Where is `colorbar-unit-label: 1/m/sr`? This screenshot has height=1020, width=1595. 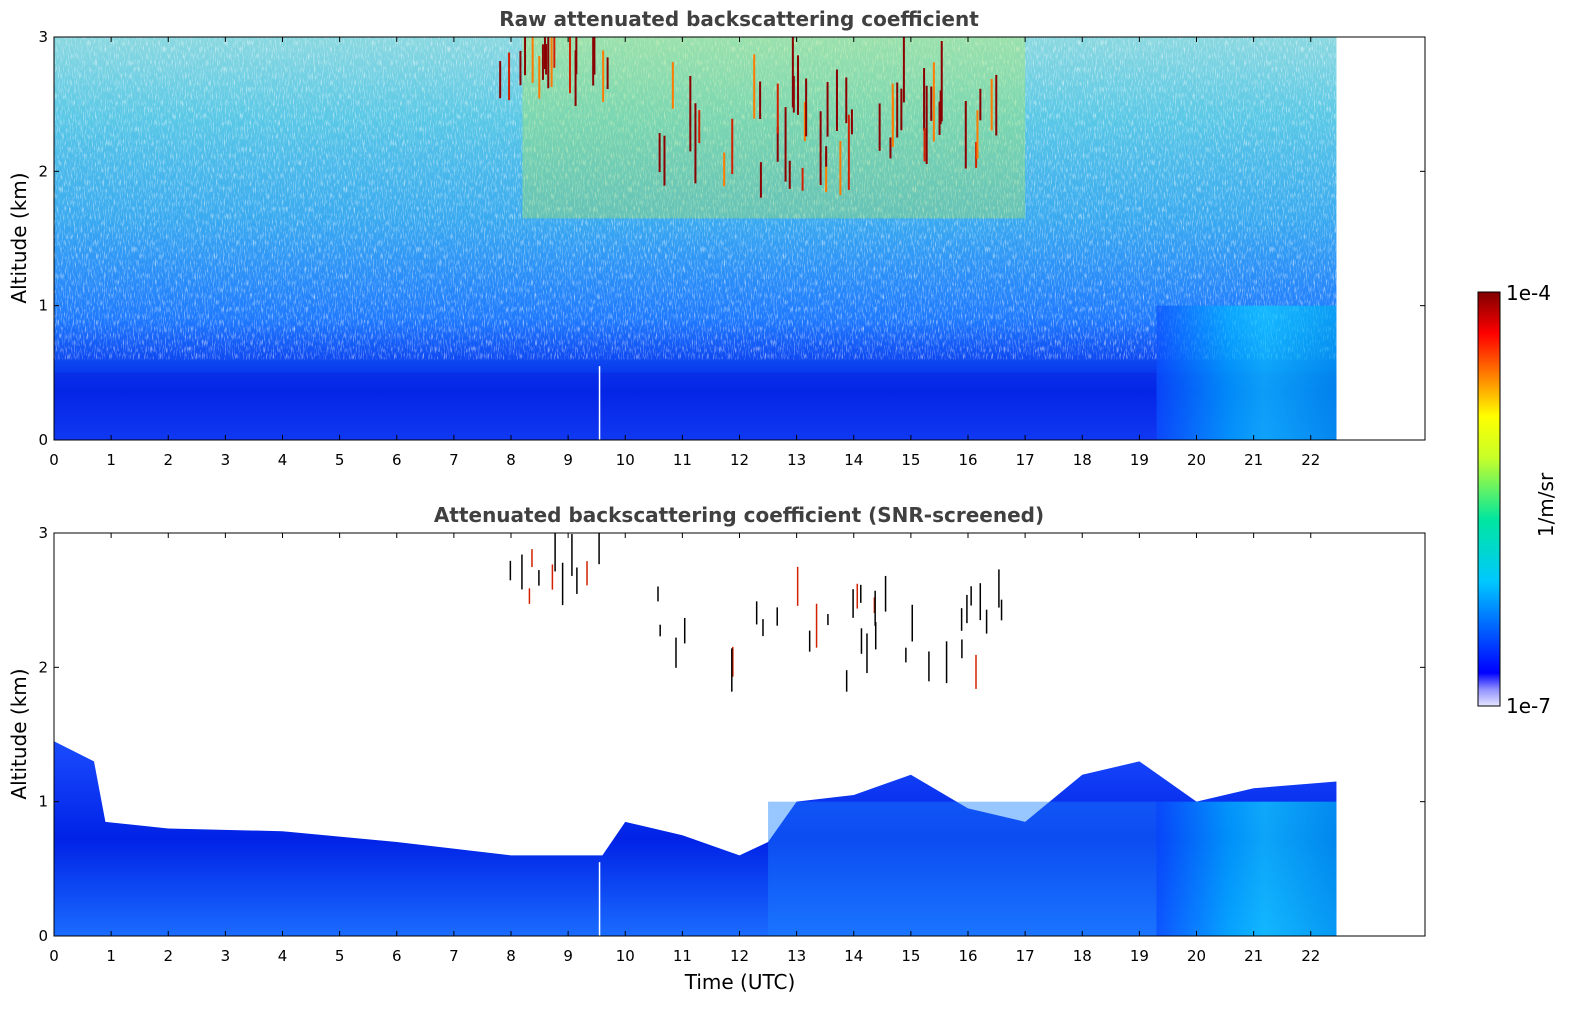 colorbar-unit-label: 1/m/sr is located at coordinates (1546, 504).